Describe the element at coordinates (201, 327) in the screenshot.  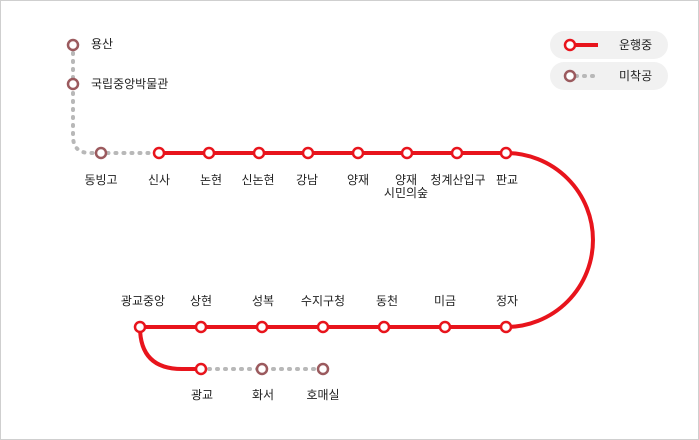
I see `station-marker-sanghyeon` at that location.